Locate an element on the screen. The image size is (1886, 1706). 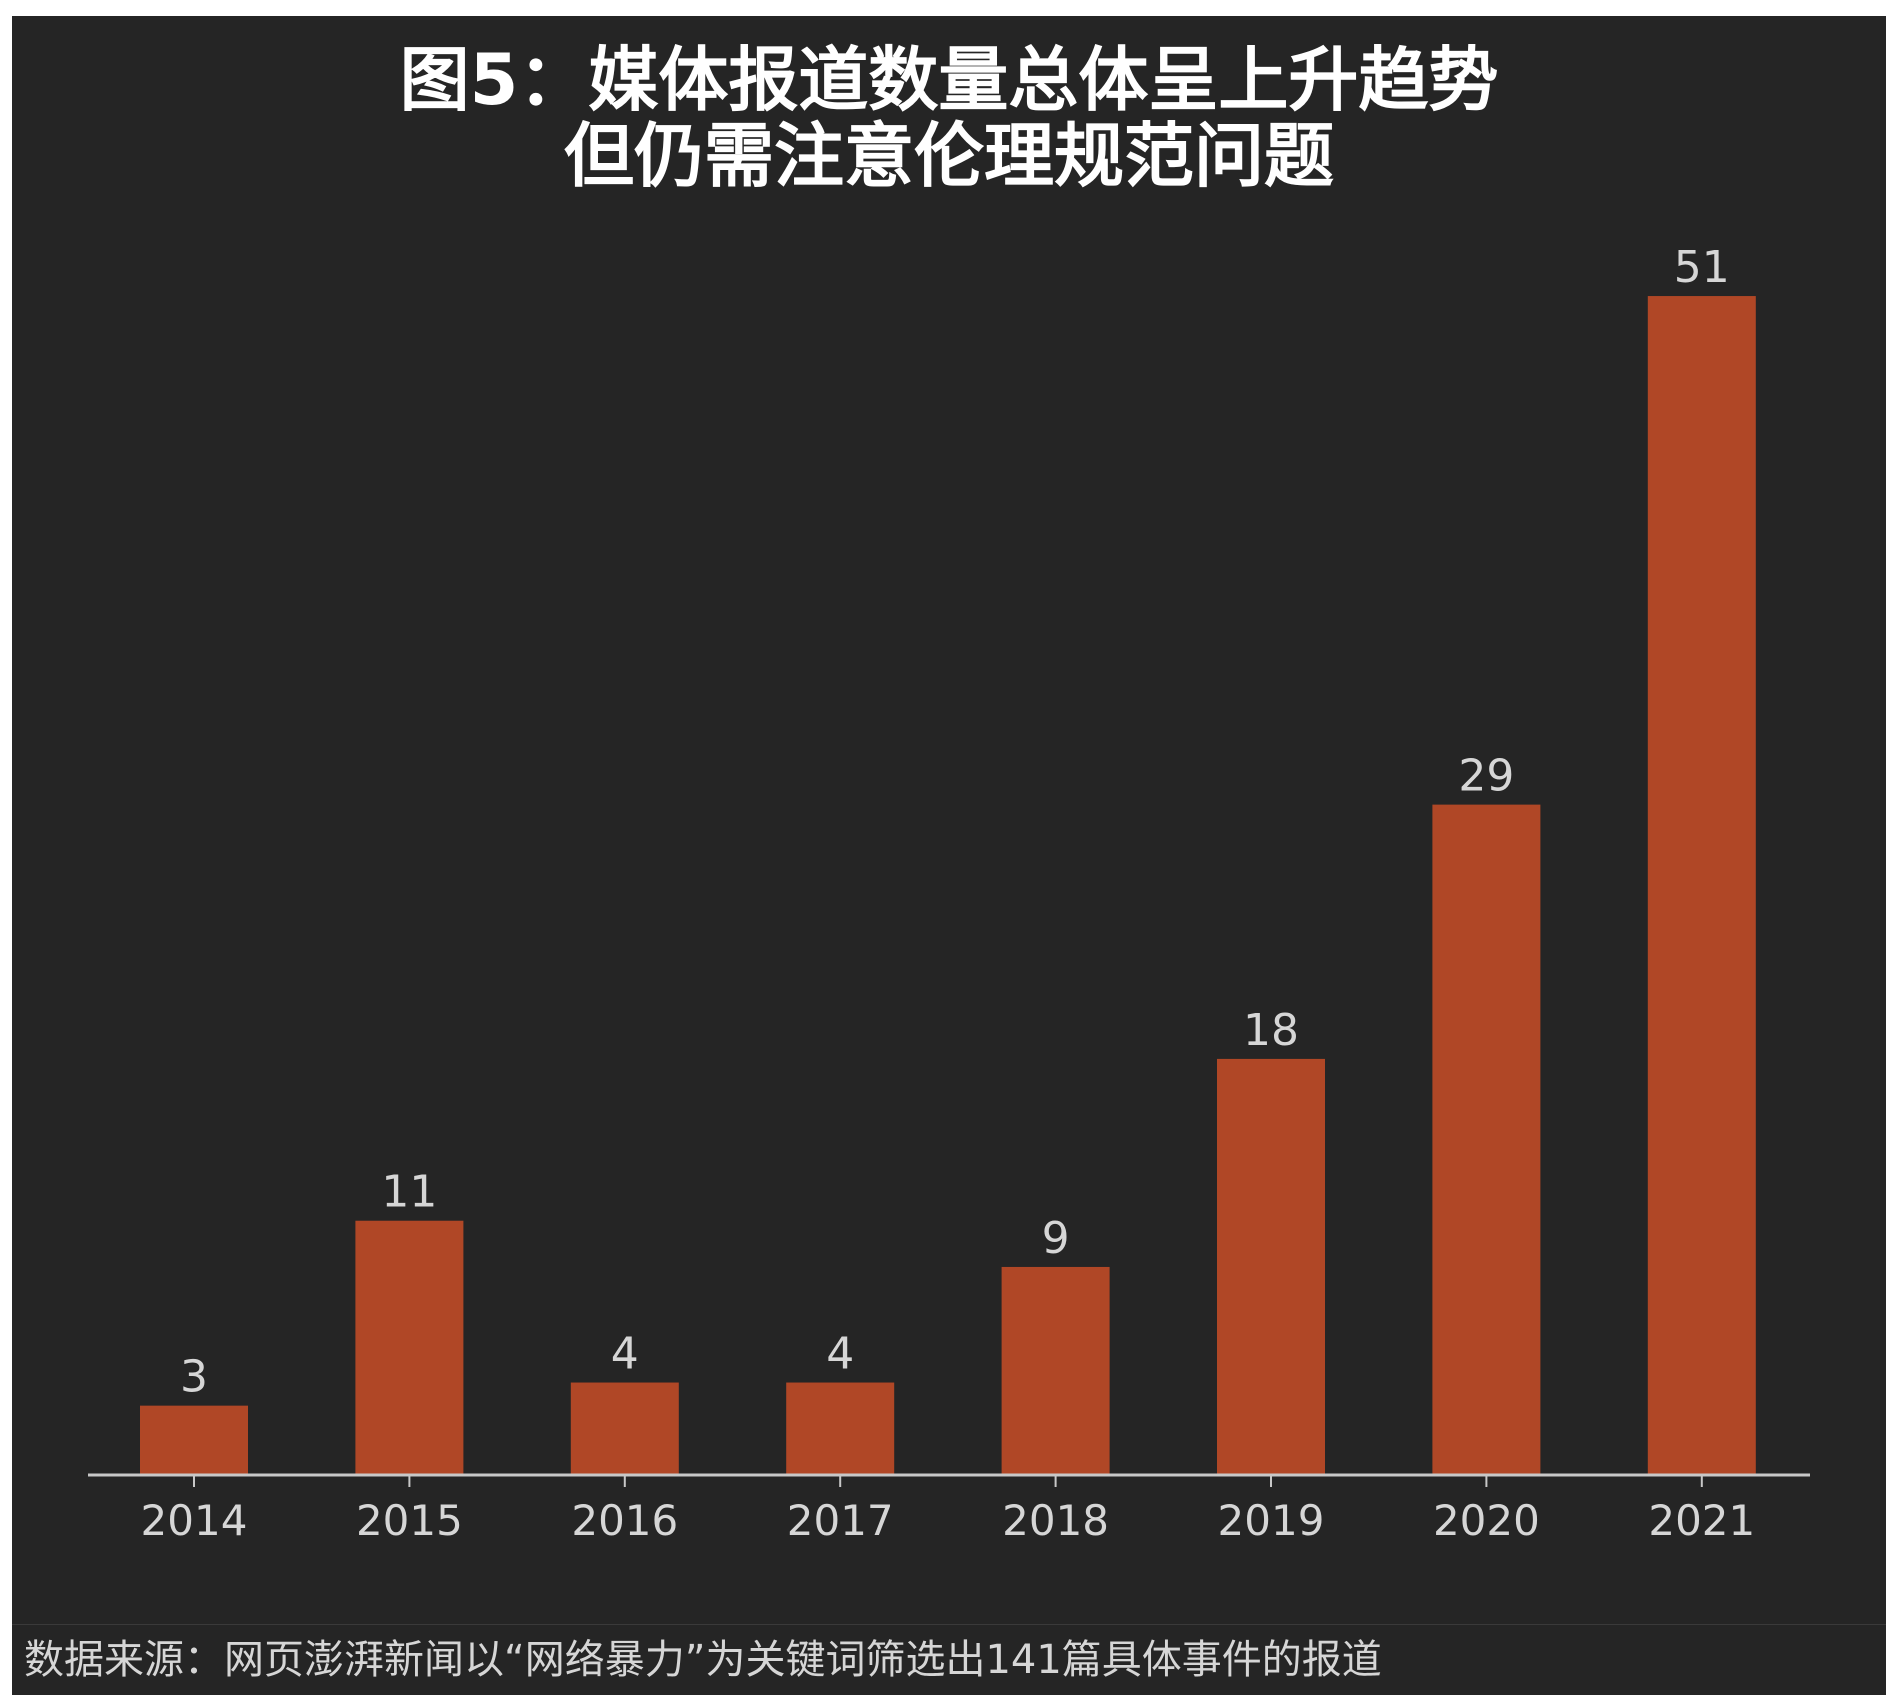
x-tick-label: 2014 is located at coordinates (194, 1520).